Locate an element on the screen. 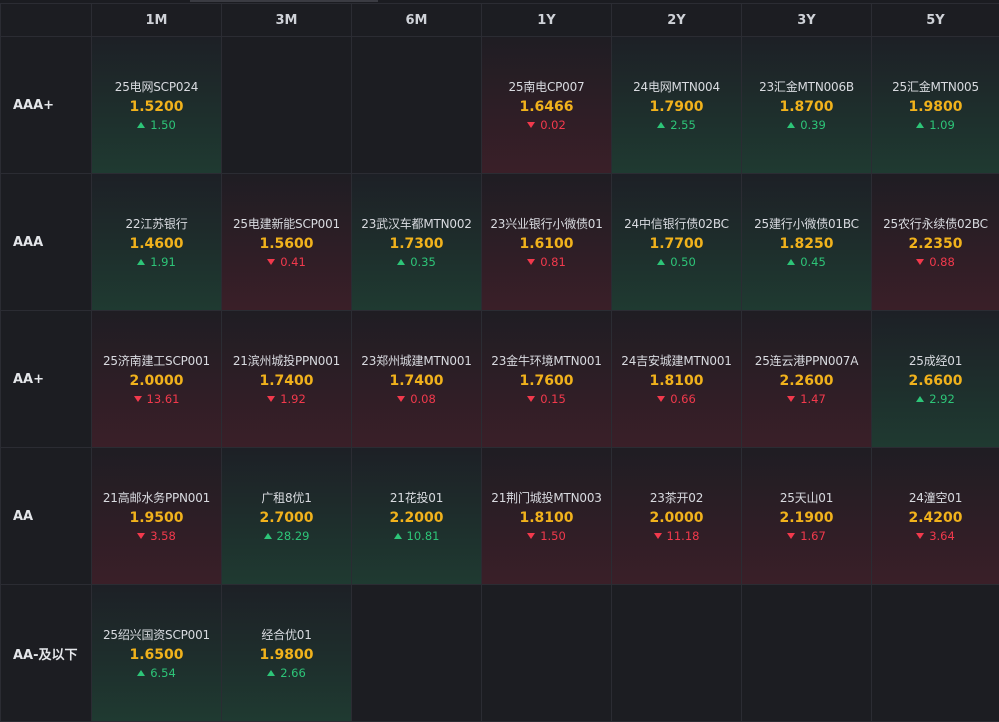 This screenshot has height=722, width=999. column-header-6m: 6M is located at coordinates (417, 20).